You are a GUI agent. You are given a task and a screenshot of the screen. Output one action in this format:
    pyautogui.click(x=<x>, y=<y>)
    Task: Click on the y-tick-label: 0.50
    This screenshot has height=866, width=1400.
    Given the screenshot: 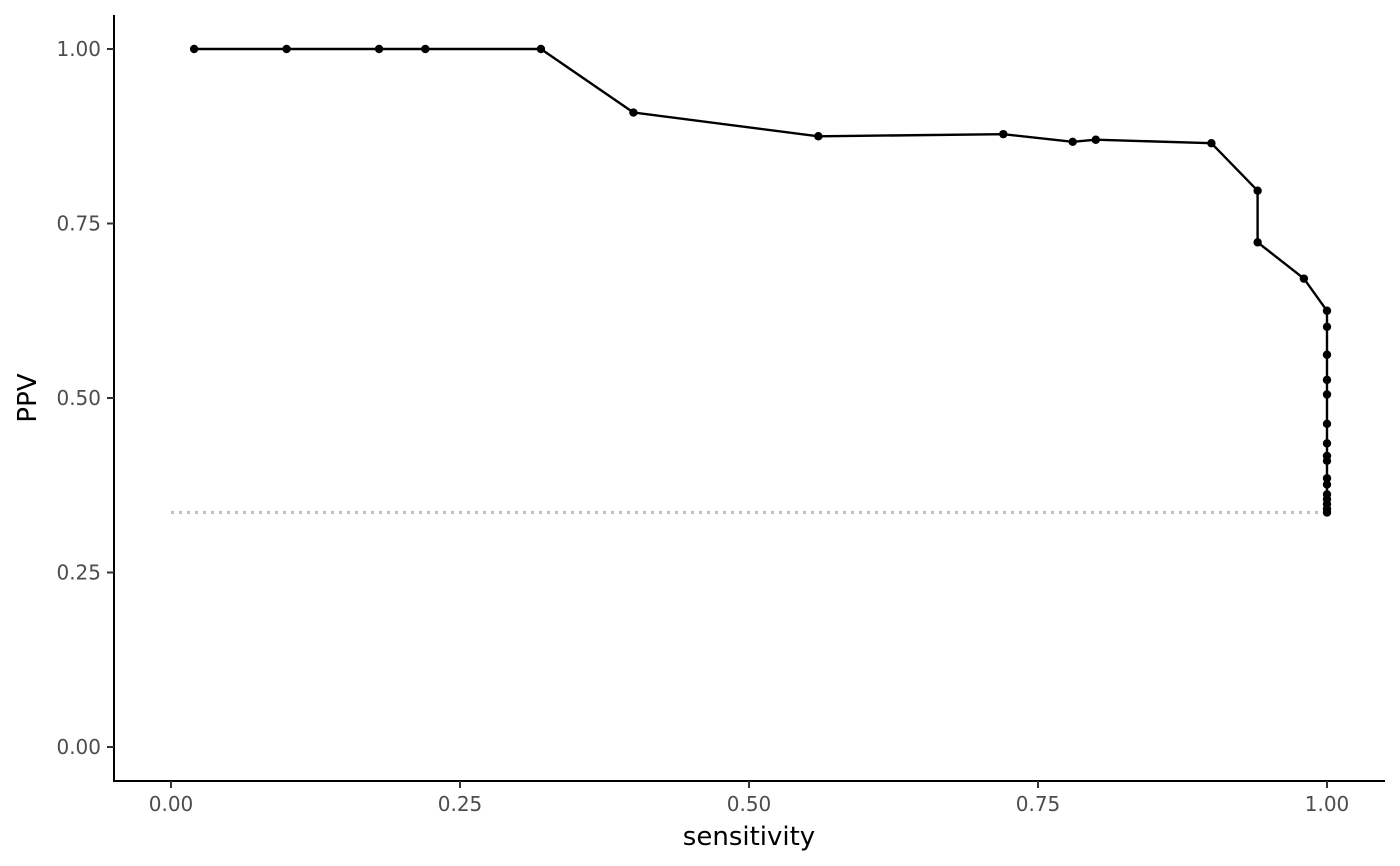 What is the action you would take?
    pyautogui.click(x=78, y=398)
    